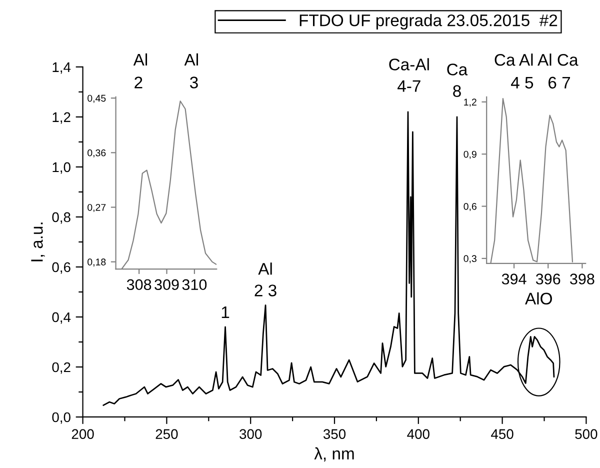 The width and height of the screenshot is (600, 468). Describe the element at coordinates (457, 80) in the screenshot. I see `annotation: Ca 8` at that location.